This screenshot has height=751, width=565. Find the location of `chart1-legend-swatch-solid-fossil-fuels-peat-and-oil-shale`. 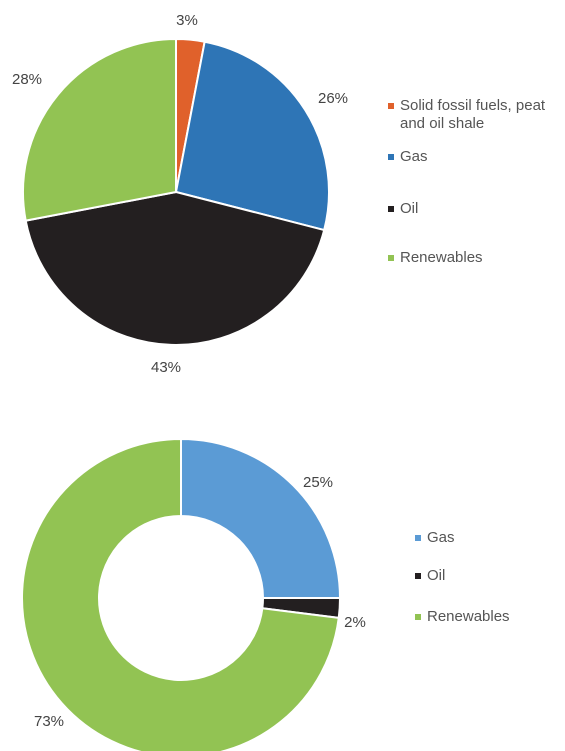

chart1-legend-swatch-solid-fossil-fuels-peat-and-oil-shale is located at coordinates (391, 106).